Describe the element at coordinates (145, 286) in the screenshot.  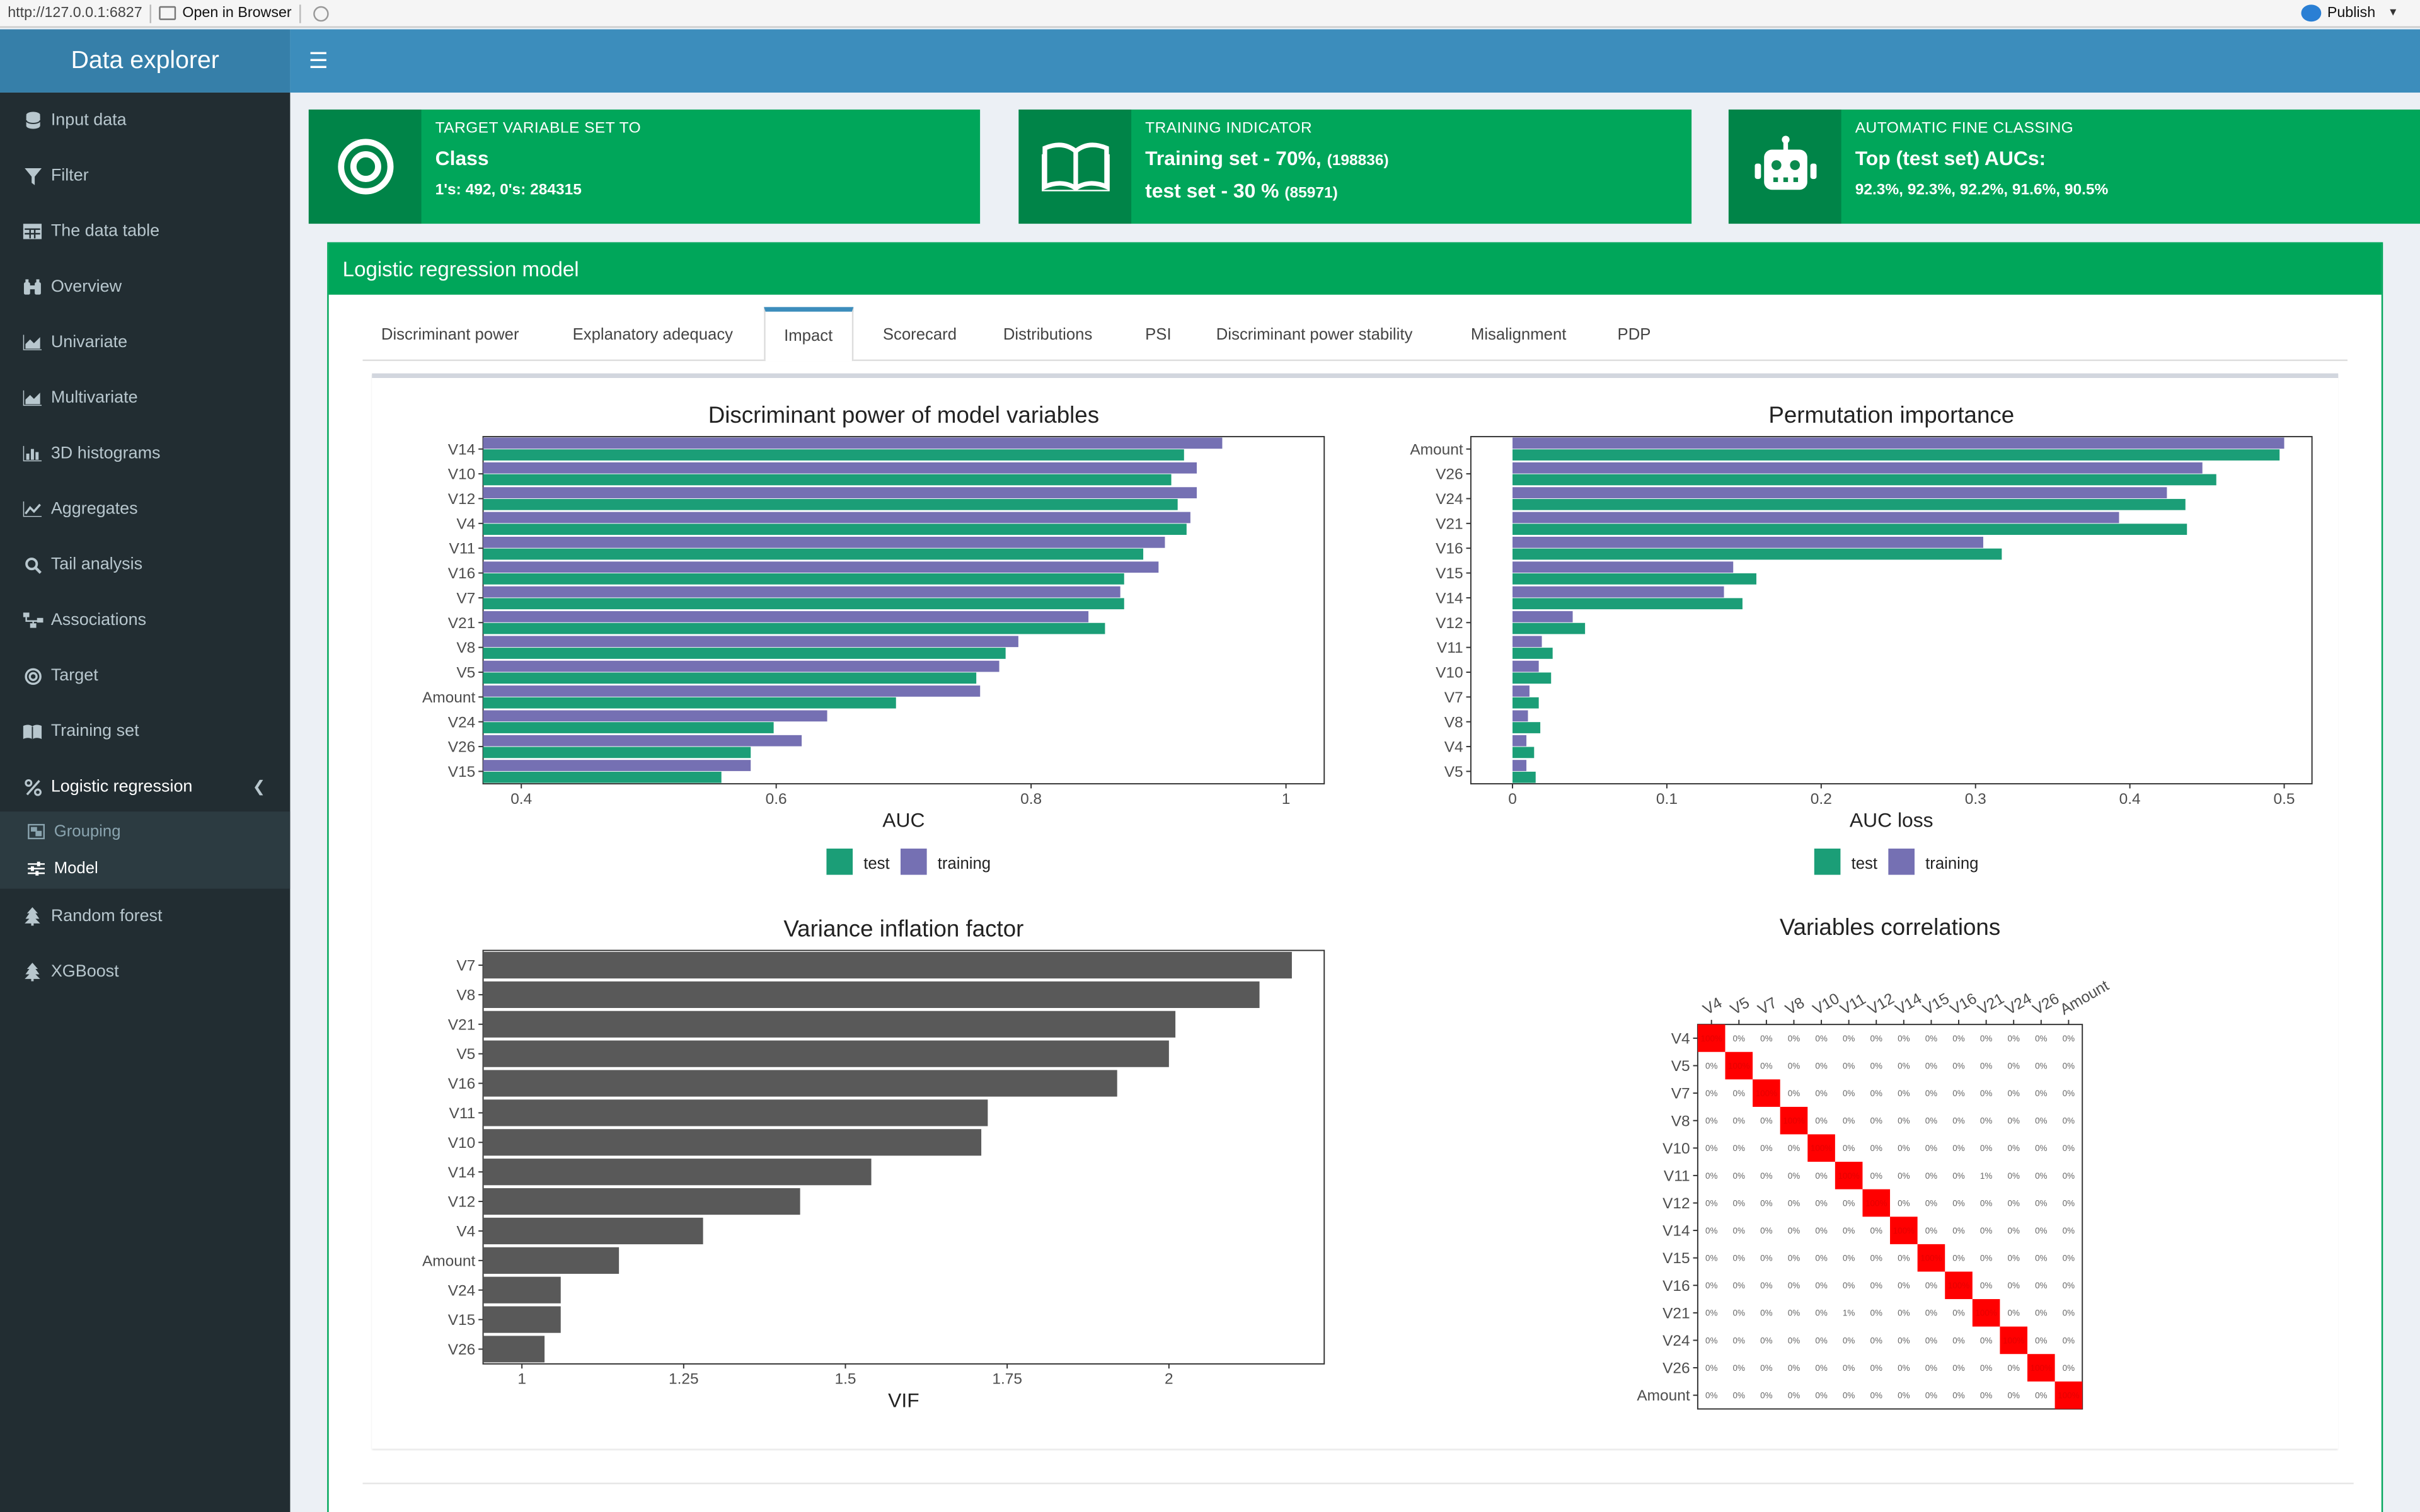
I see `sidebar-item-overview: Overview` at that location.